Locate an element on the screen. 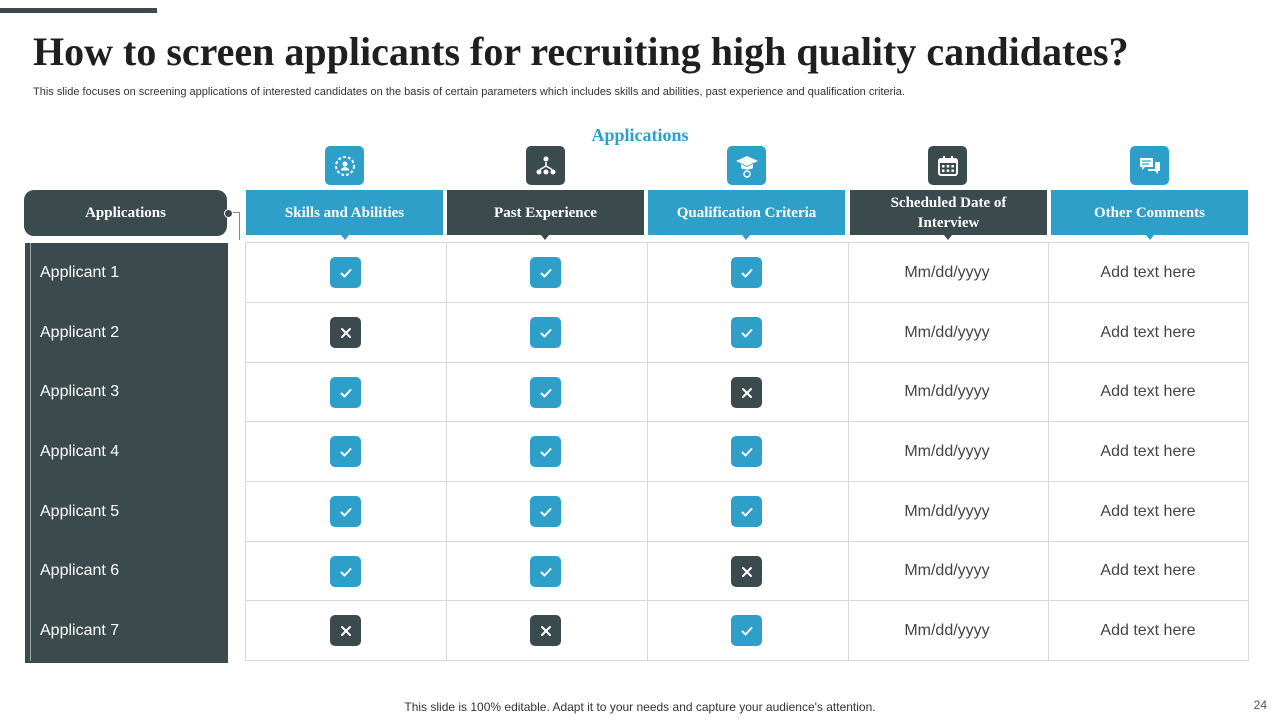 The width and height of the screenshot is (1280, 720). top-accent-bar is located at coordinates (78, 10).